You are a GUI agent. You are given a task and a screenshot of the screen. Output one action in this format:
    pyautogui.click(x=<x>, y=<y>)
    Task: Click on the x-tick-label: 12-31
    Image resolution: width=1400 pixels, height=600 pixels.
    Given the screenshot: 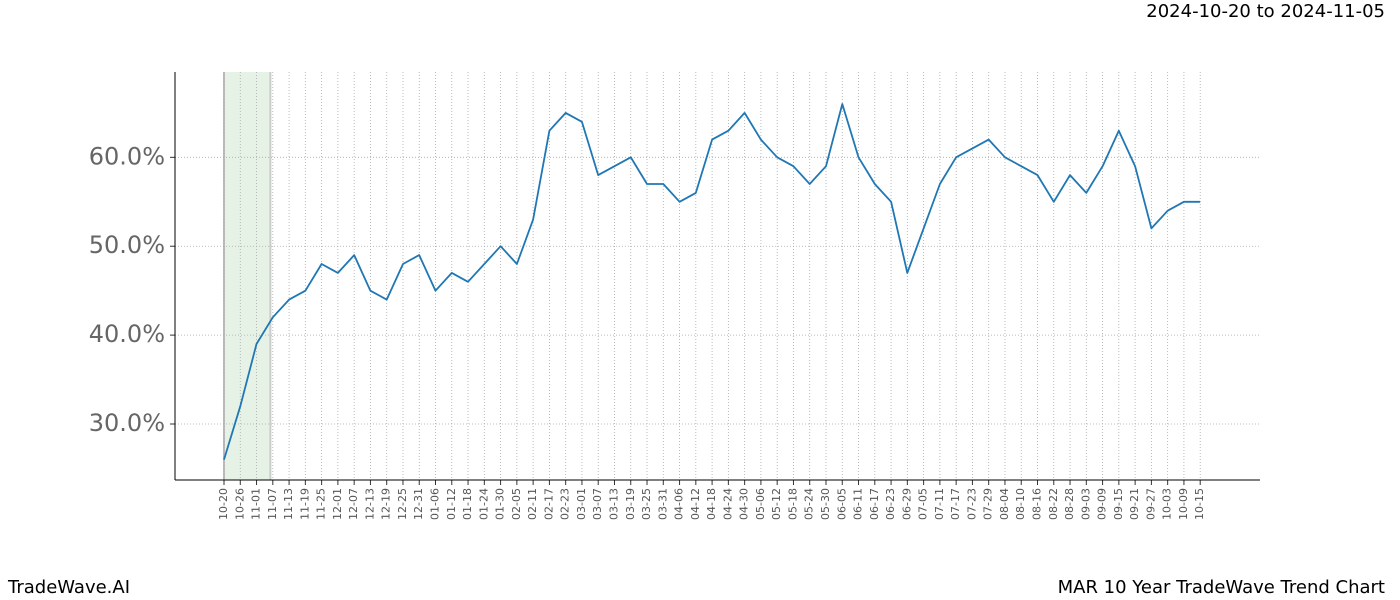 What is the action you would take?
    pyautogui.click(x=418, y=504)
    